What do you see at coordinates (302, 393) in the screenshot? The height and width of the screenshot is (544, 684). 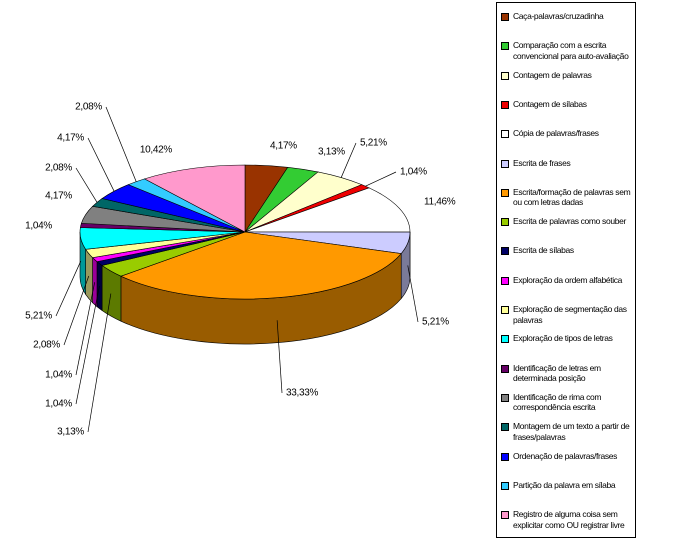 I see `data-label: 33,33%` at bounding box center [302, 393].